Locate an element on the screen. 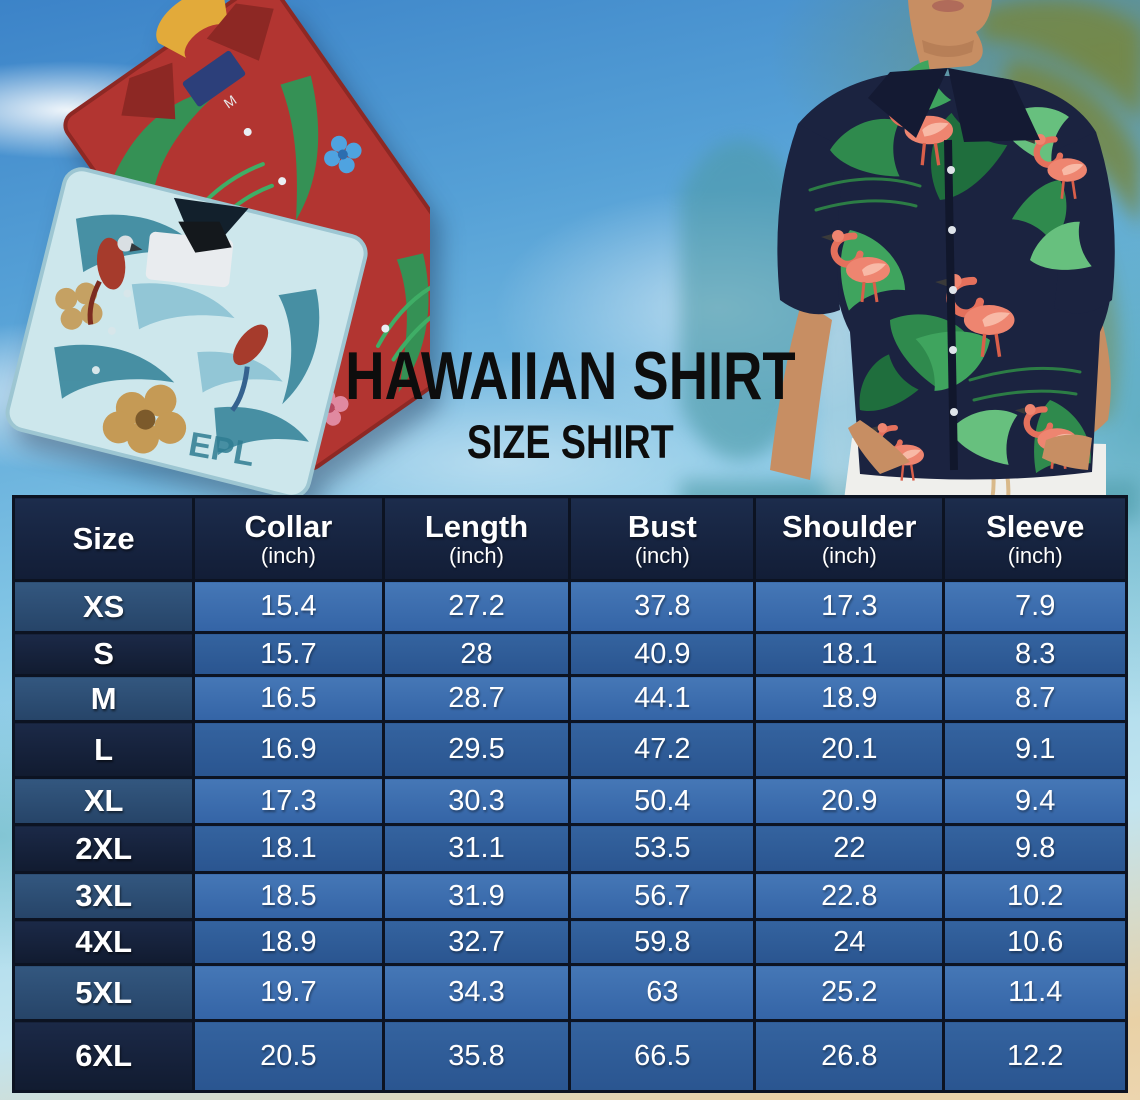 This screenshot has width=1140, height=1100. shoulder-value-cell: 25.2 is located at coordinates (849, 992).